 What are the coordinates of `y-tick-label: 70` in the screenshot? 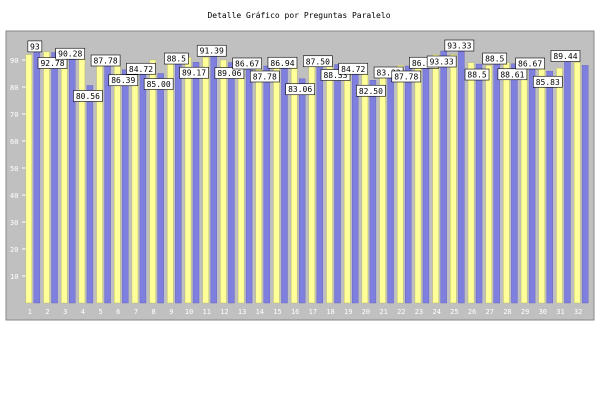 It's located at (14, 115).